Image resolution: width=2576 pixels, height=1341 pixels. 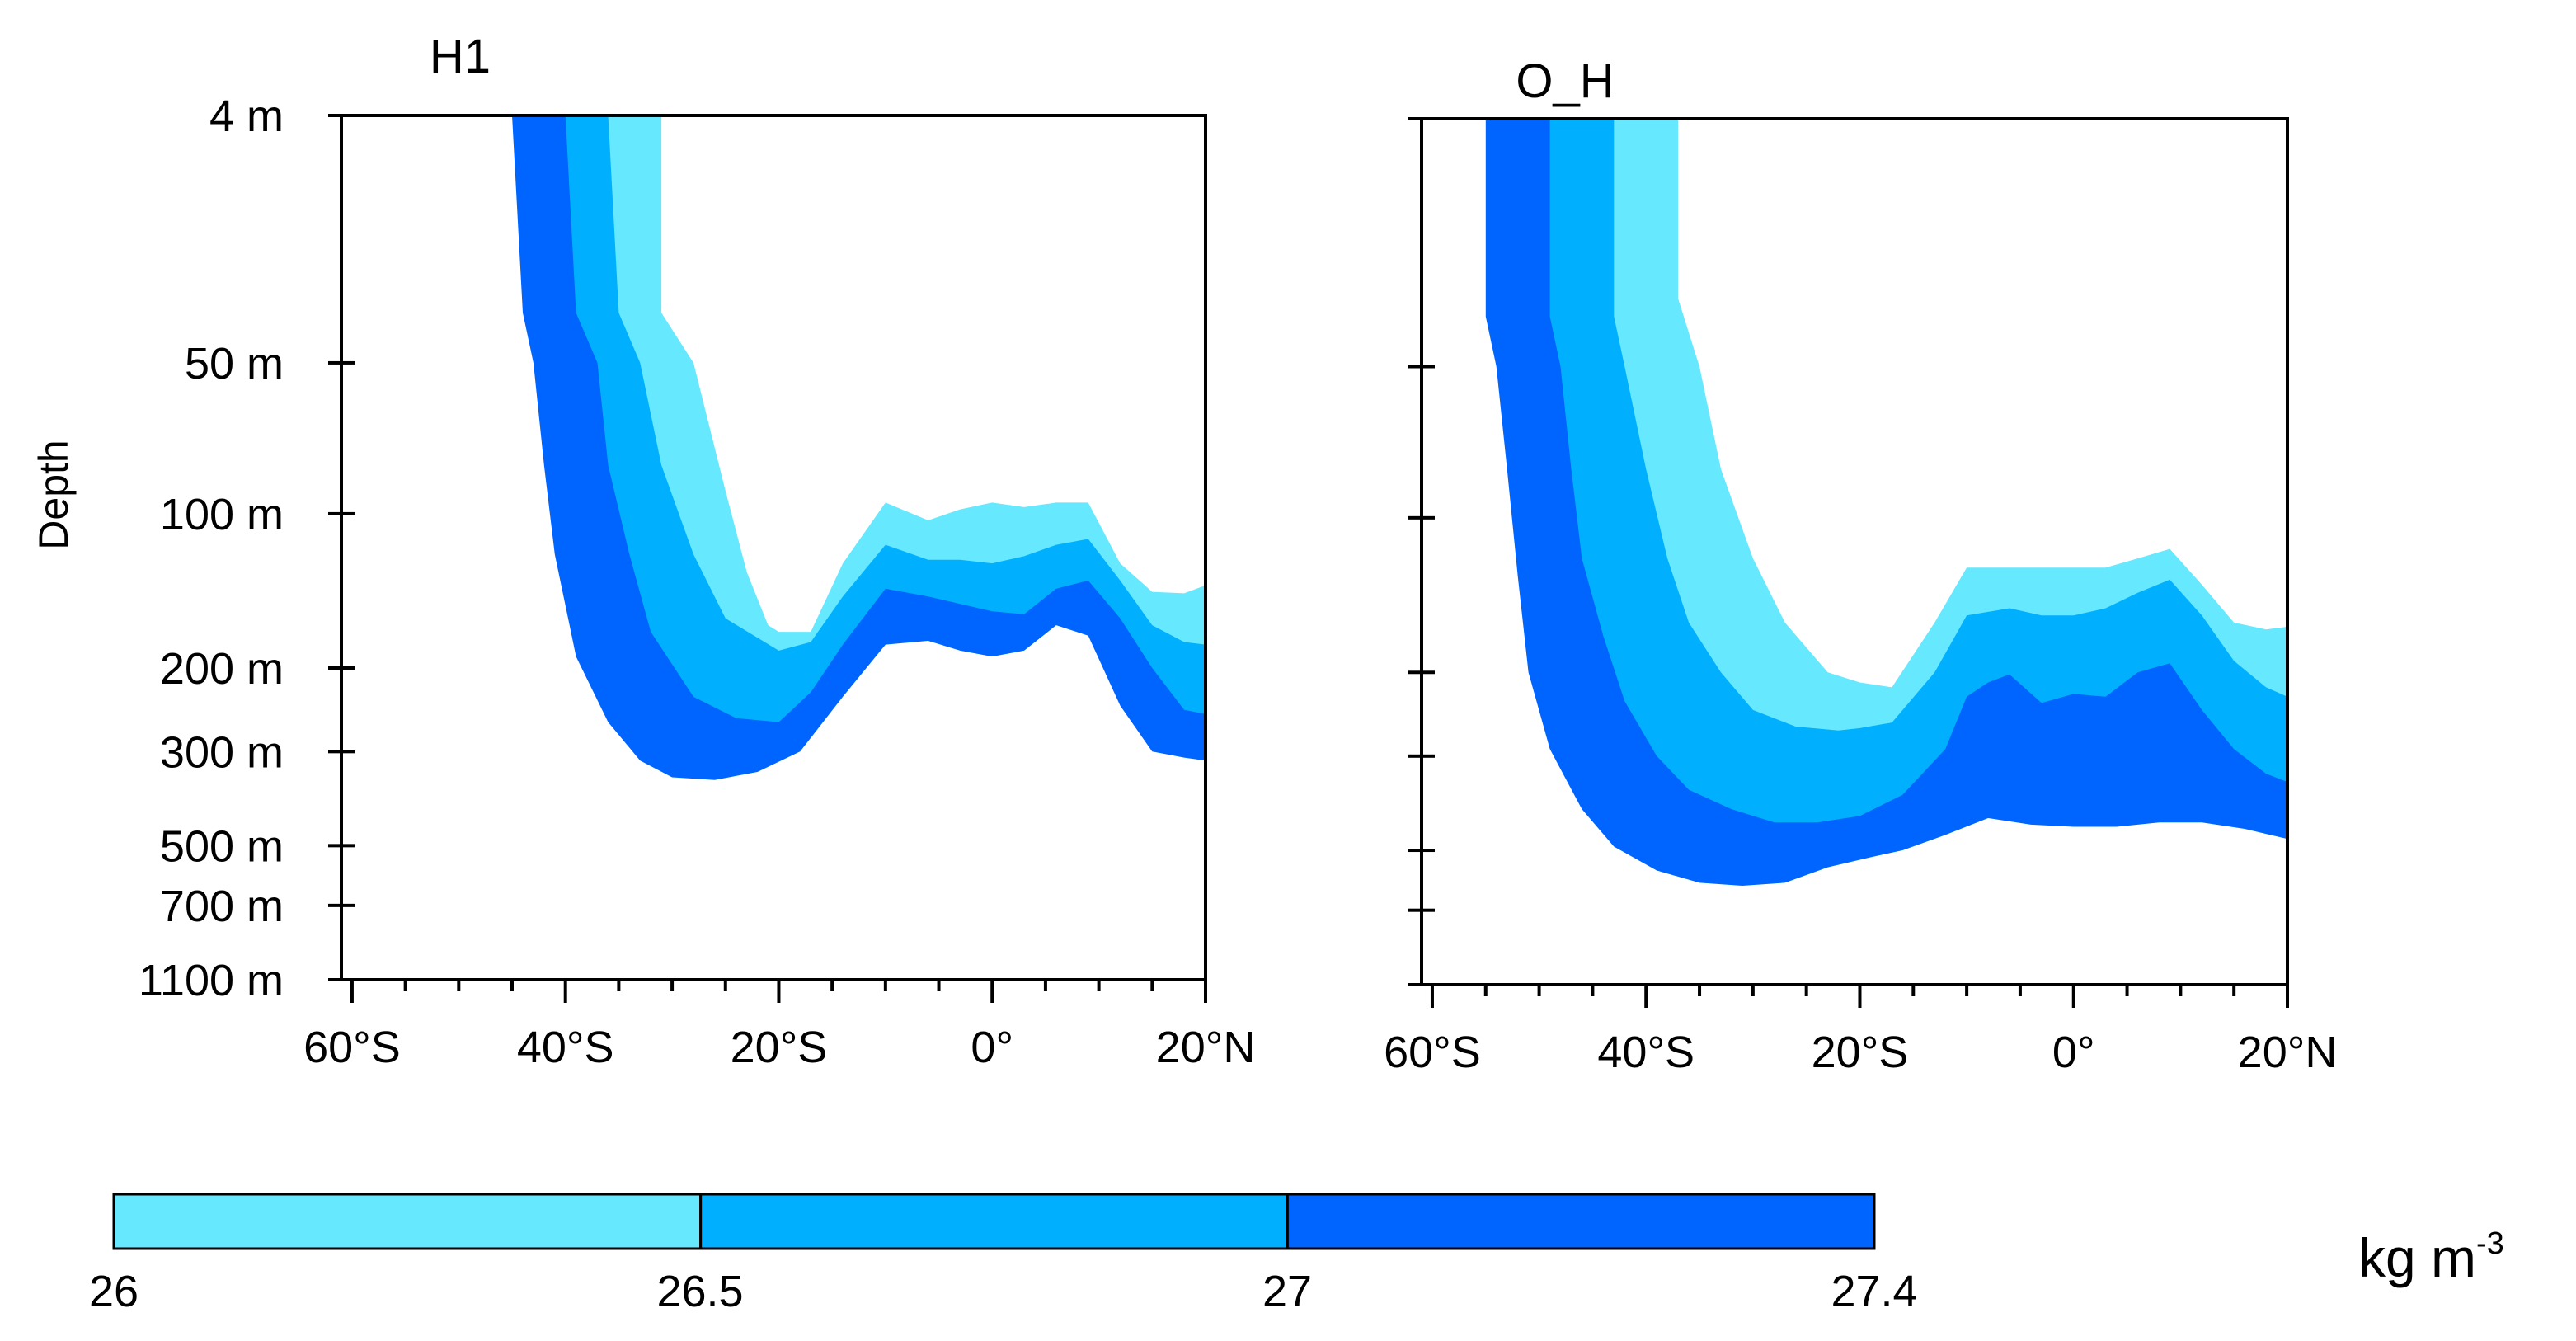 I want to click on y-tick-label: 500 m, so click(x=222, y=846).